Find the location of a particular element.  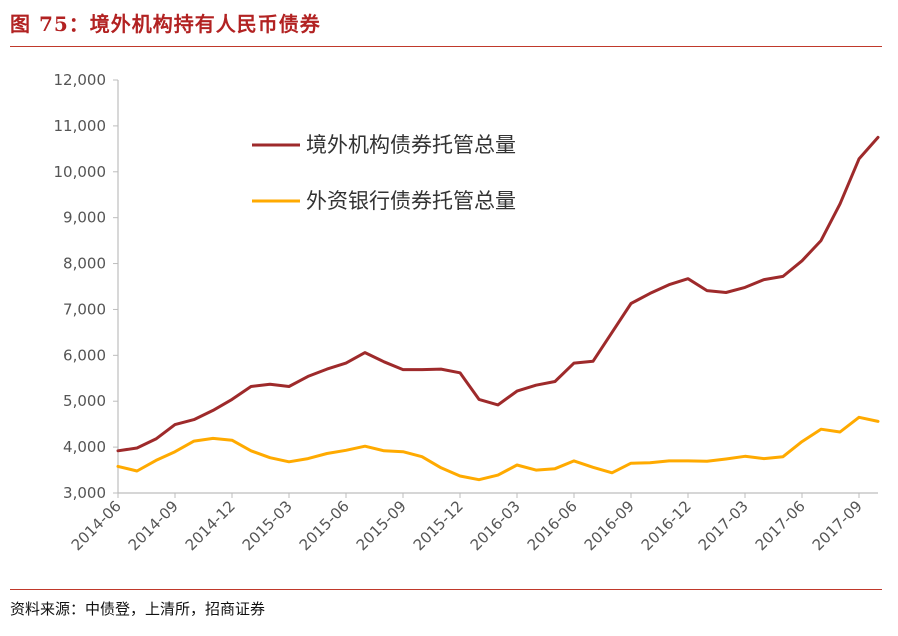

x-tick-label: 2017-03 is located at coordinates (723, 525).